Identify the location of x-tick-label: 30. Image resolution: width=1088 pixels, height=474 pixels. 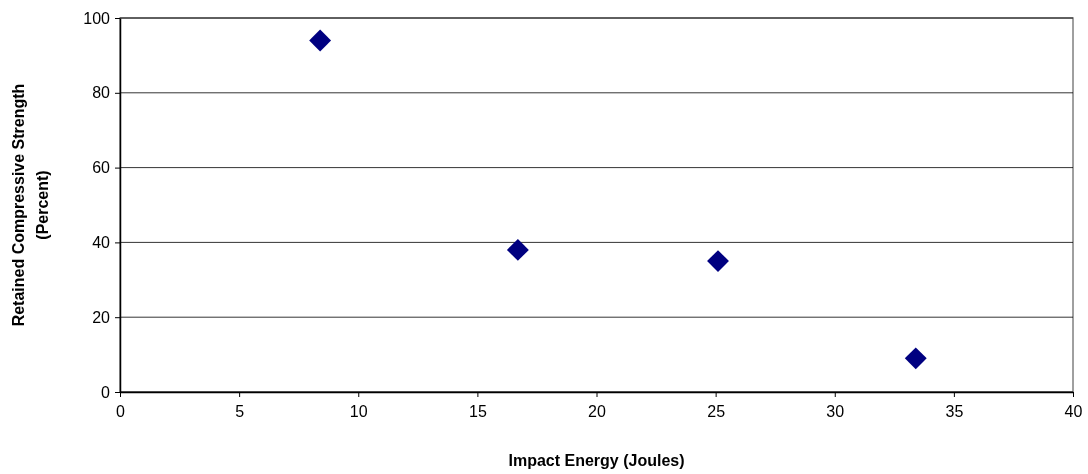
(835, 412).